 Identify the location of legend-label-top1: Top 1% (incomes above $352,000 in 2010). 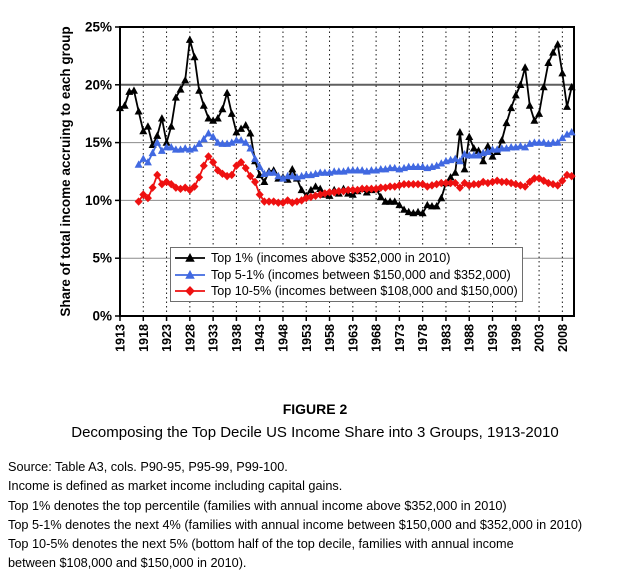
(331, 257).